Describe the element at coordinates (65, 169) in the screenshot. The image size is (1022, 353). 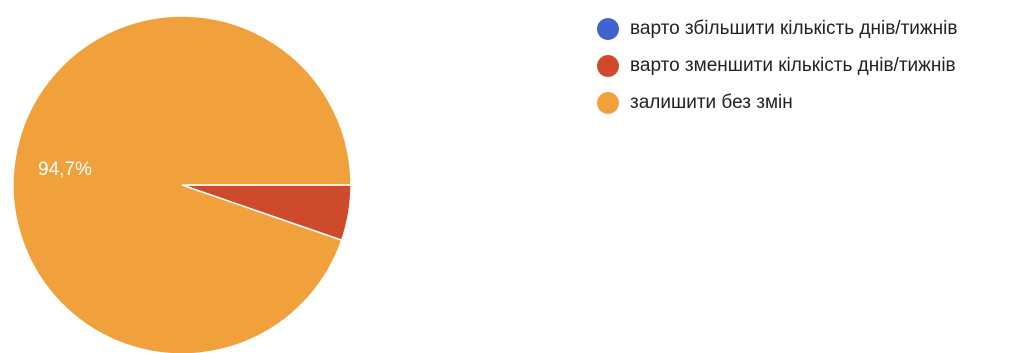
I see `slice-label-0: 94,7%` at that location.